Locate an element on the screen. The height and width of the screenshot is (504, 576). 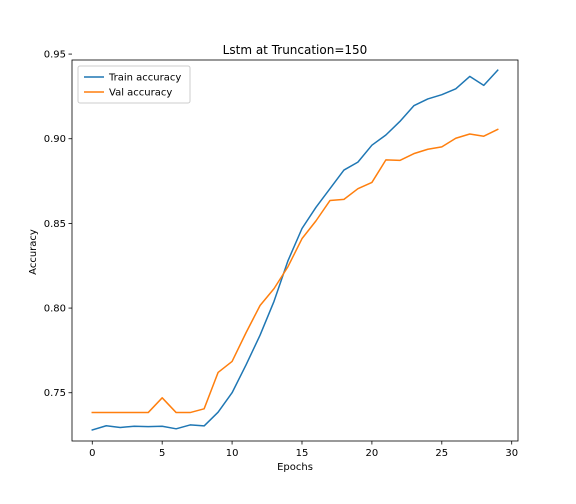
x-tick-label: 20 is located at coordinates (372, 453).